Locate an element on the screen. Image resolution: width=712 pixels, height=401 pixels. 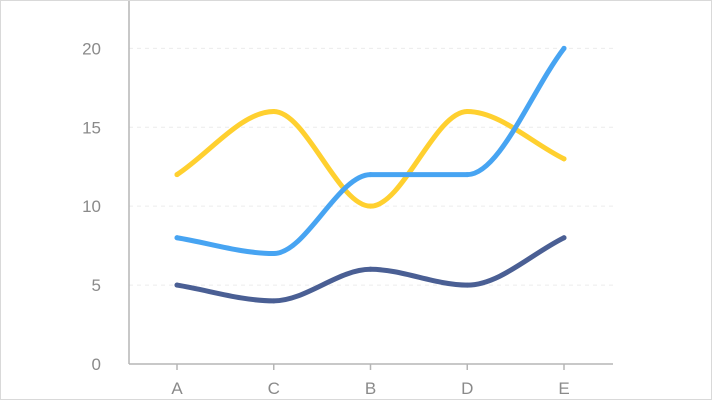
series-3-point-B is located at coordinates (370, 269).